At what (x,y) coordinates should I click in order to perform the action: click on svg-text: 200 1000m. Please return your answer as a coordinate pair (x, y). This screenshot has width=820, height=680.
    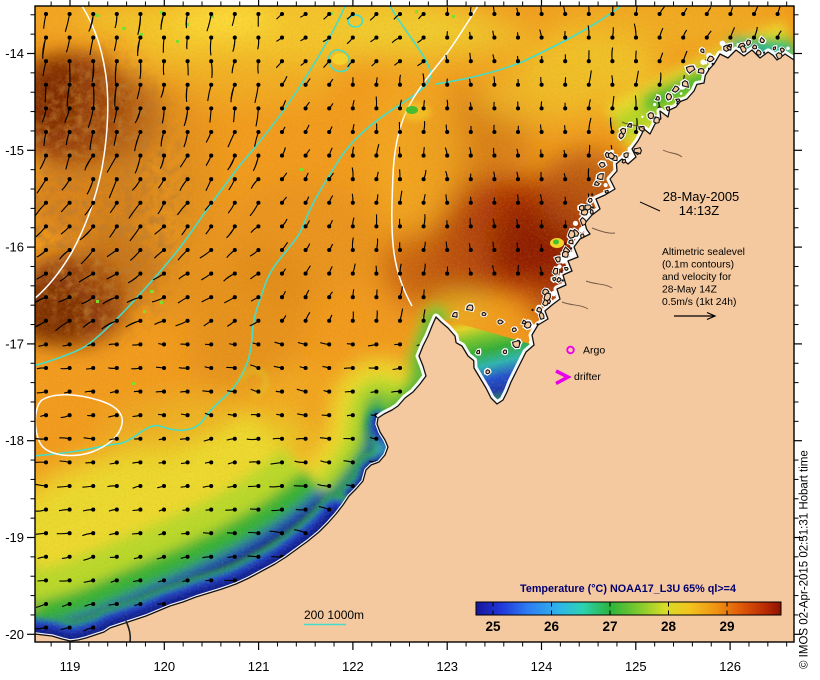
    Looking at the image, I should click on (334, 615).